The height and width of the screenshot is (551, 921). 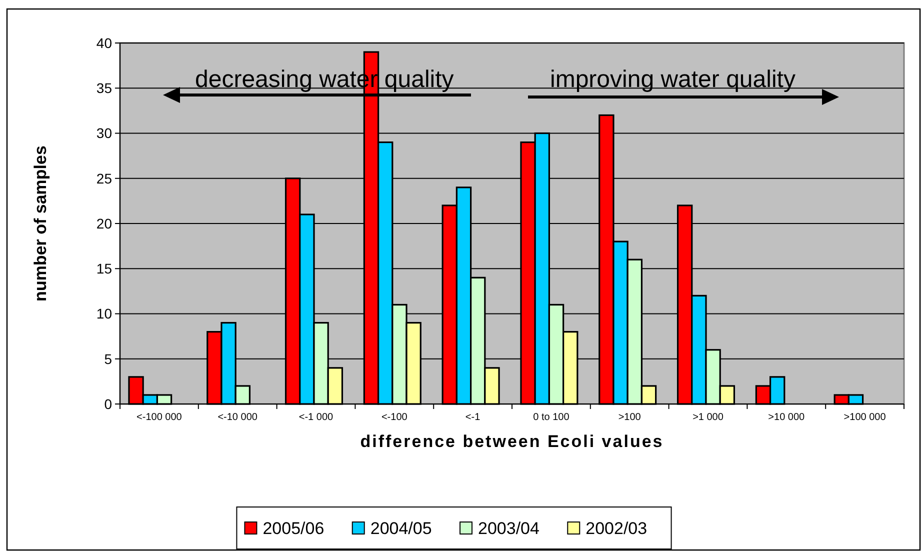 What do you see at coordinates (512, 441) in the screenshot?
I see `x-axis-title: difference between Ecoli values` at bounding box center [512, 441].